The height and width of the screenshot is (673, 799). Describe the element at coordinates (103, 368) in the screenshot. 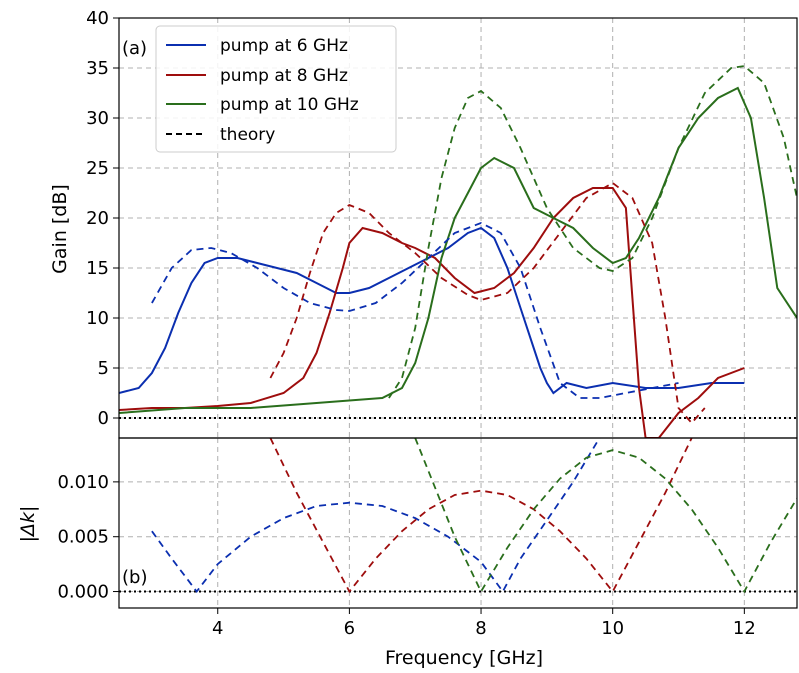

I see `ytick-label-1: 5` at that location.